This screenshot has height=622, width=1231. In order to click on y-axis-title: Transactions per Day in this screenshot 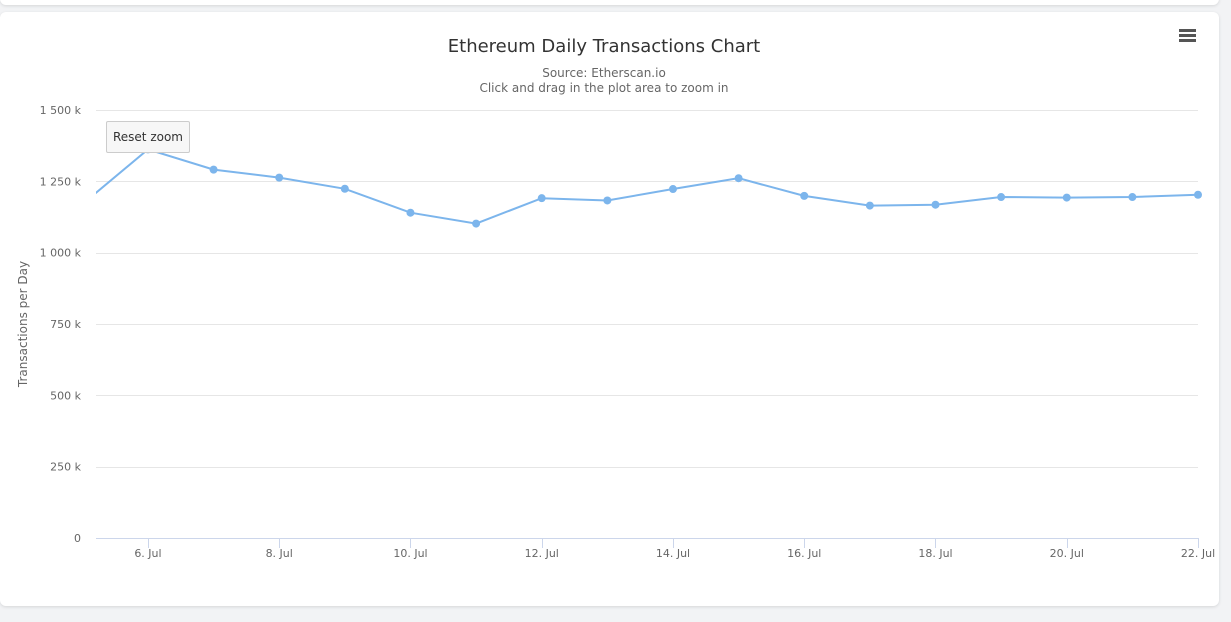, I will do `click(23, 324)`.